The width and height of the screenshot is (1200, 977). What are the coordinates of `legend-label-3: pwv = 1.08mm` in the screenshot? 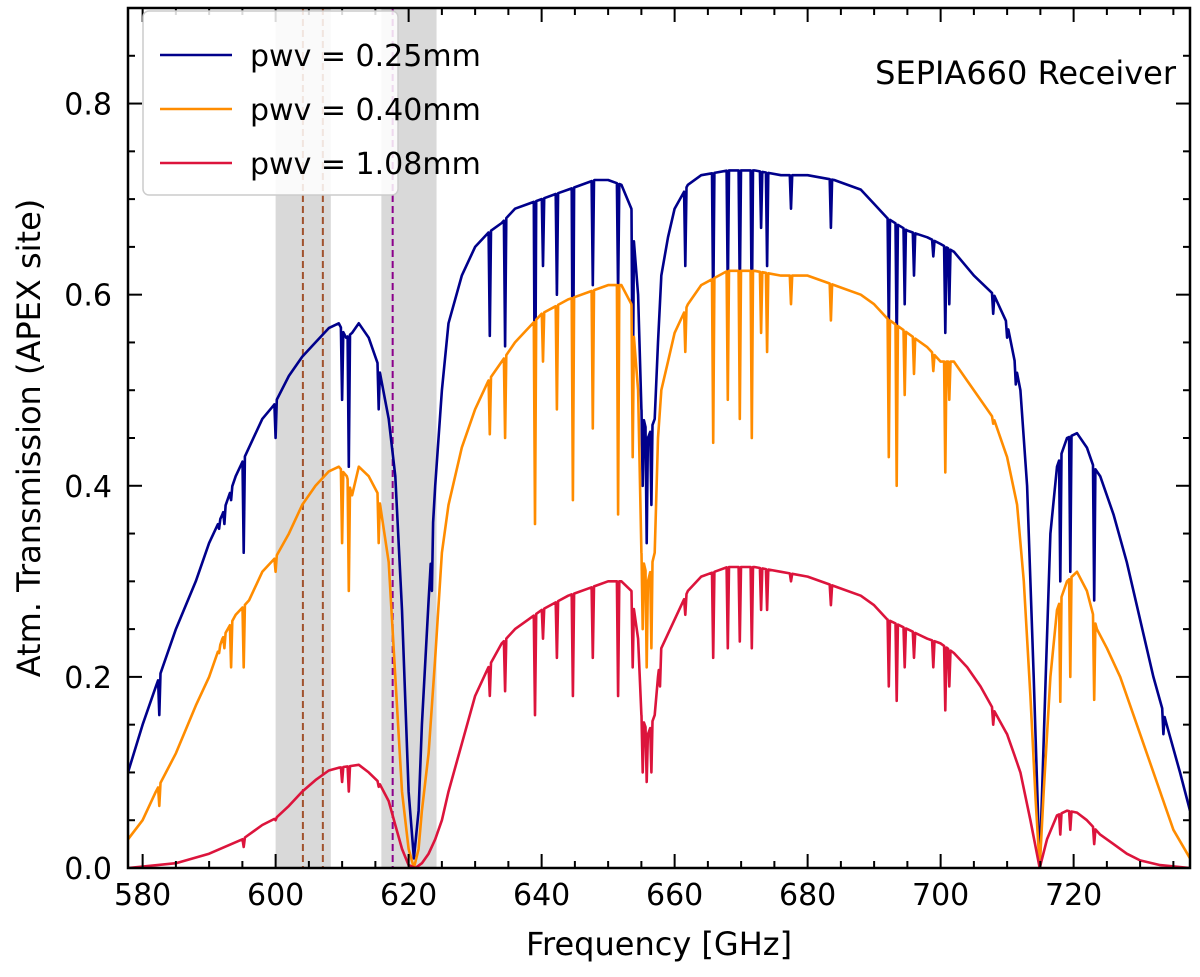 It's located at (365, 164).